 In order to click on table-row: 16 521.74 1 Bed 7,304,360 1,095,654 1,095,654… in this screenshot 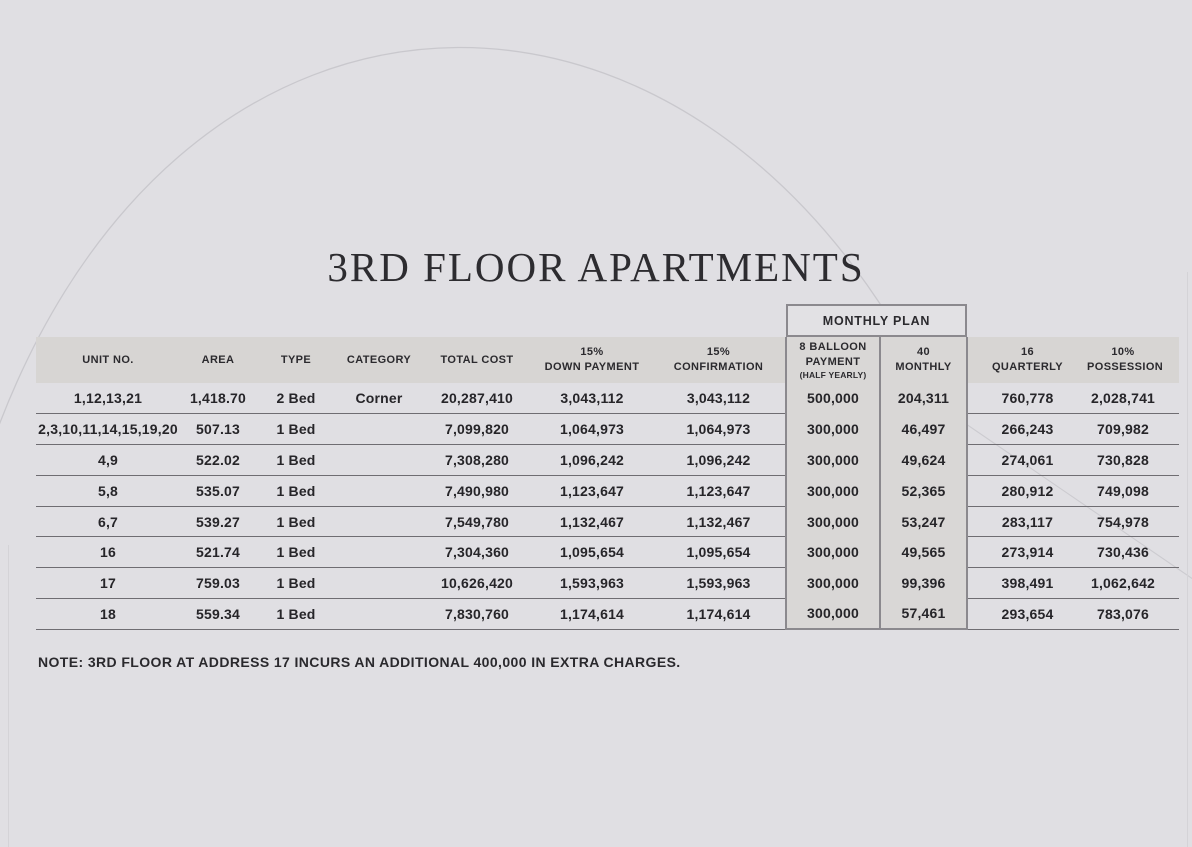, I will do `click(607, 552)`.